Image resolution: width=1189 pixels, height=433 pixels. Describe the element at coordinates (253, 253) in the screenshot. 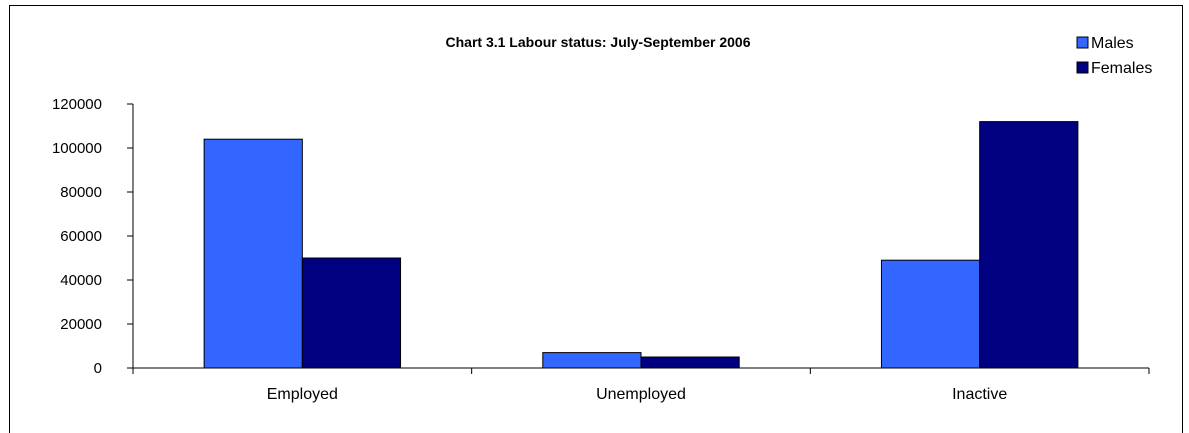

I see `bar-males-employed` at that location.